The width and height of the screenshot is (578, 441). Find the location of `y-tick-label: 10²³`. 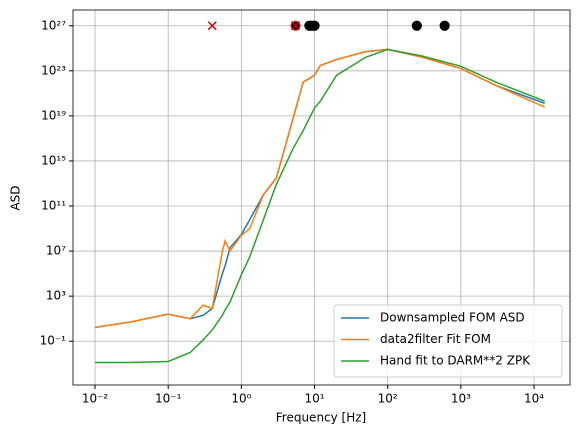

y-tick-label: 10²³ is located at coordinates (53, 70).